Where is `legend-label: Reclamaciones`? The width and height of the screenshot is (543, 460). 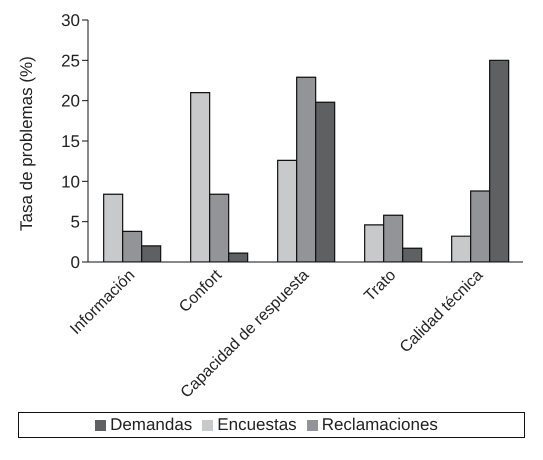
legend-label: Reclamaciones is located at coordinates (380, 424).